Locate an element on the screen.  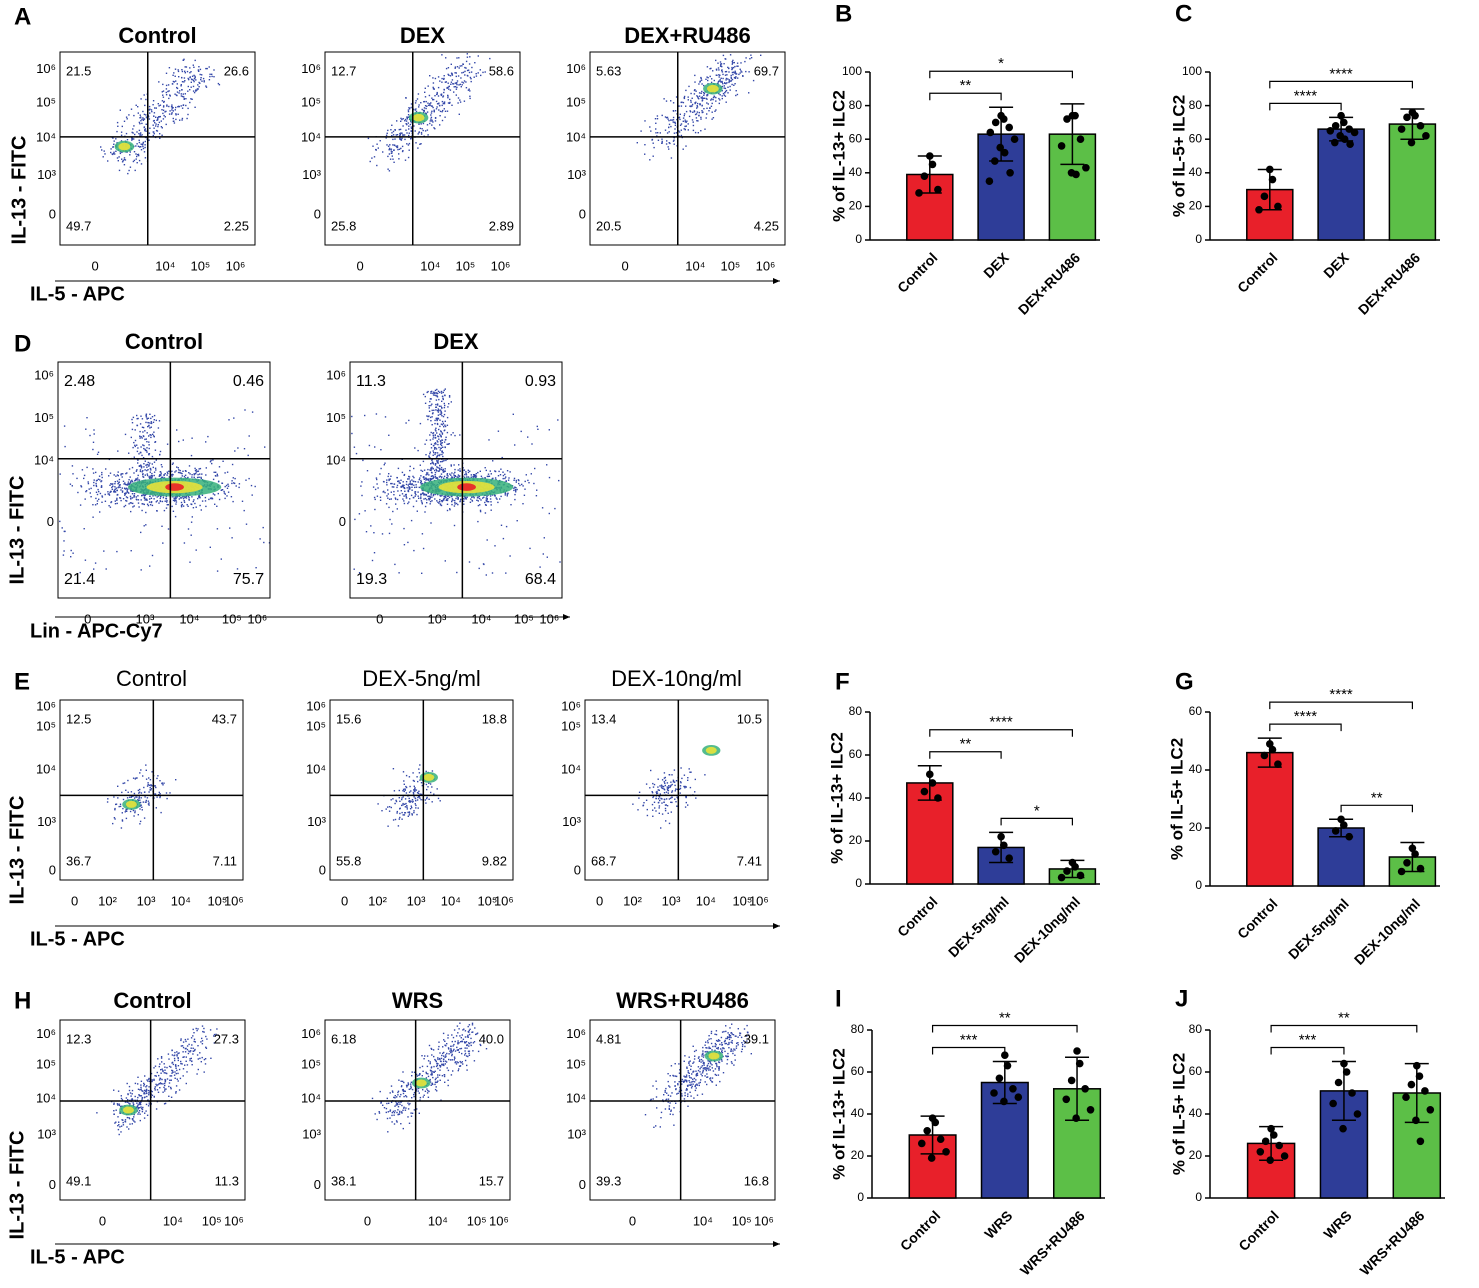
quadrant-percent: 25.8 is located at coordinates (343, 225).